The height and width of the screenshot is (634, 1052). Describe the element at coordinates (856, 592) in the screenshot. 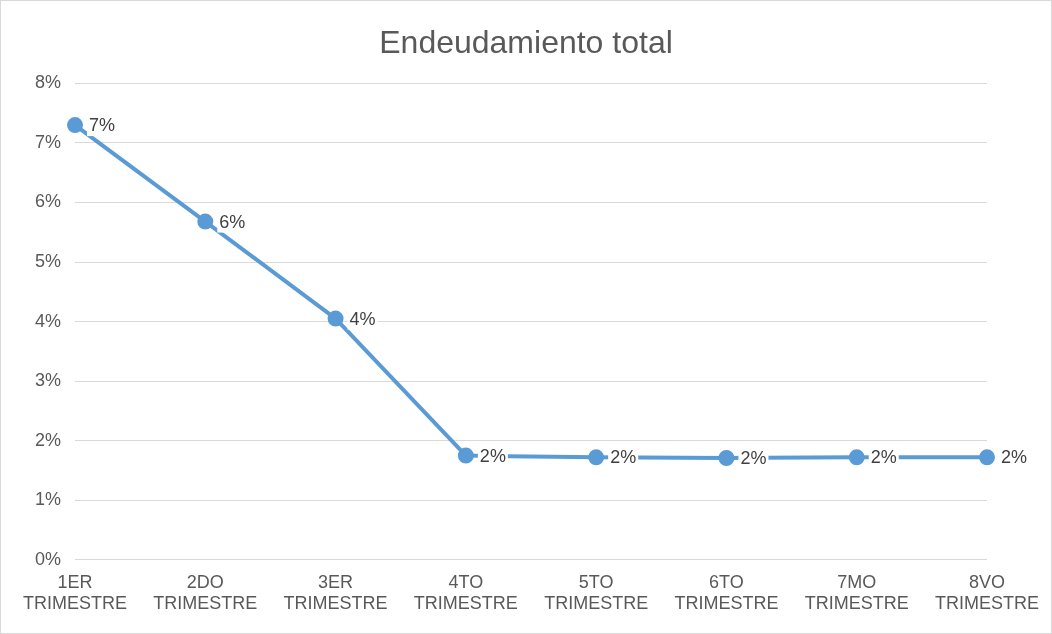

I see `x-tick-label: 7MO TRIMESTRE` at that location.